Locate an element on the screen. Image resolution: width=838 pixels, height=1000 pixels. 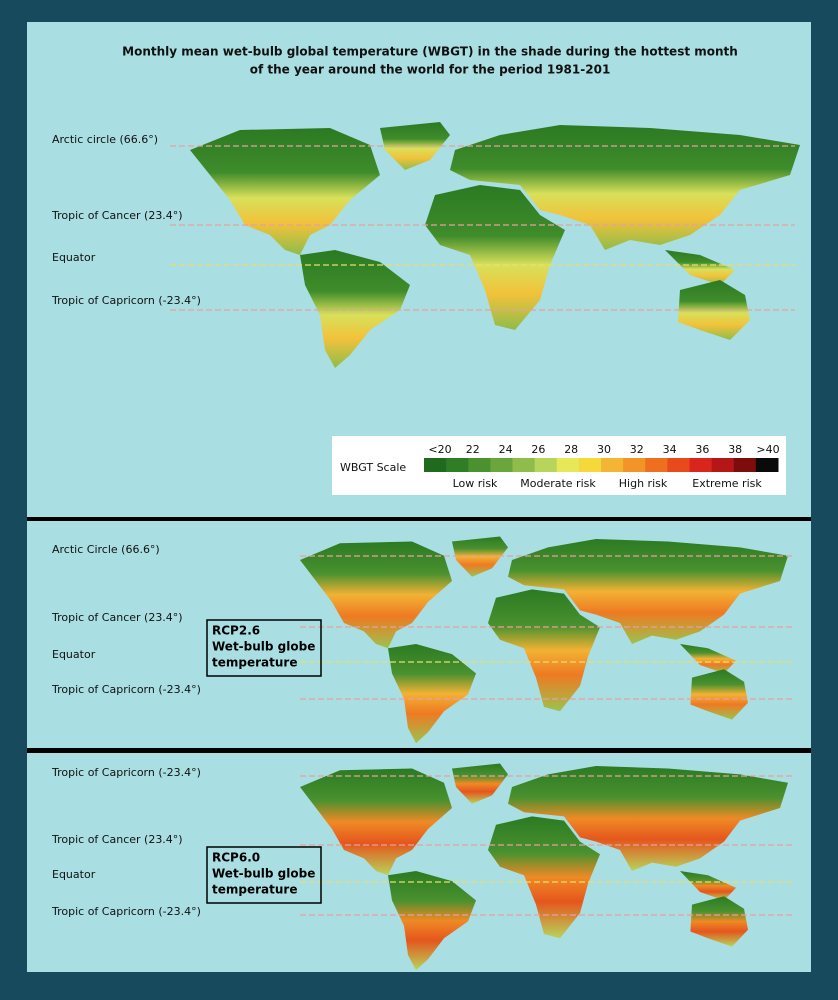
legend-tick: <20 is located at coordinates (439, 449).